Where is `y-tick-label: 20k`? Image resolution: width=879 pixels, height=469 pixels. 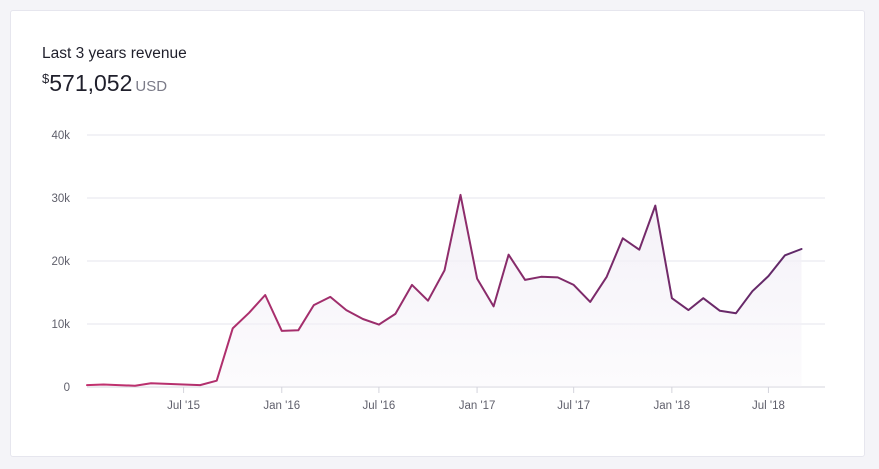
y-tick-label: 20k is located at coordinates (60, 262).